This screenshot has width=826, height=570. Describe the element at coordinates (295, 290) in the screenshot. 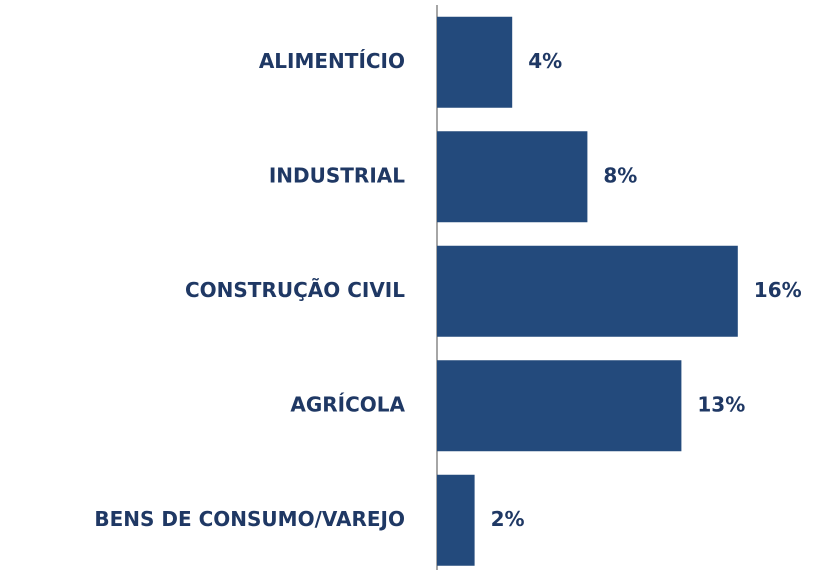

I see `category-label: CONSTRUÇÃO CIVIL` at that location.